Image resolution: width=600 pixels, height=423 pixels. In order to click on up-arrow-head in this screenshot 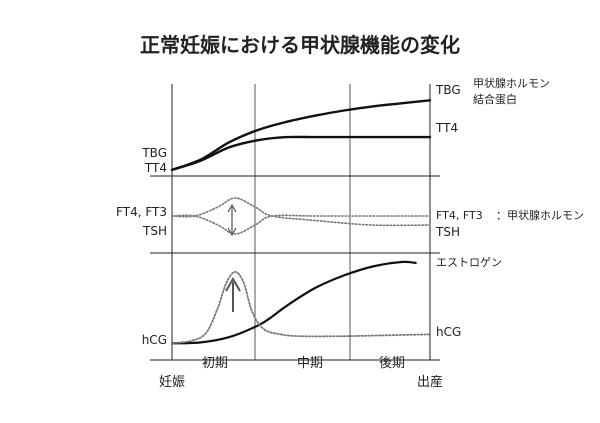, I will do `click(233, 284)`.